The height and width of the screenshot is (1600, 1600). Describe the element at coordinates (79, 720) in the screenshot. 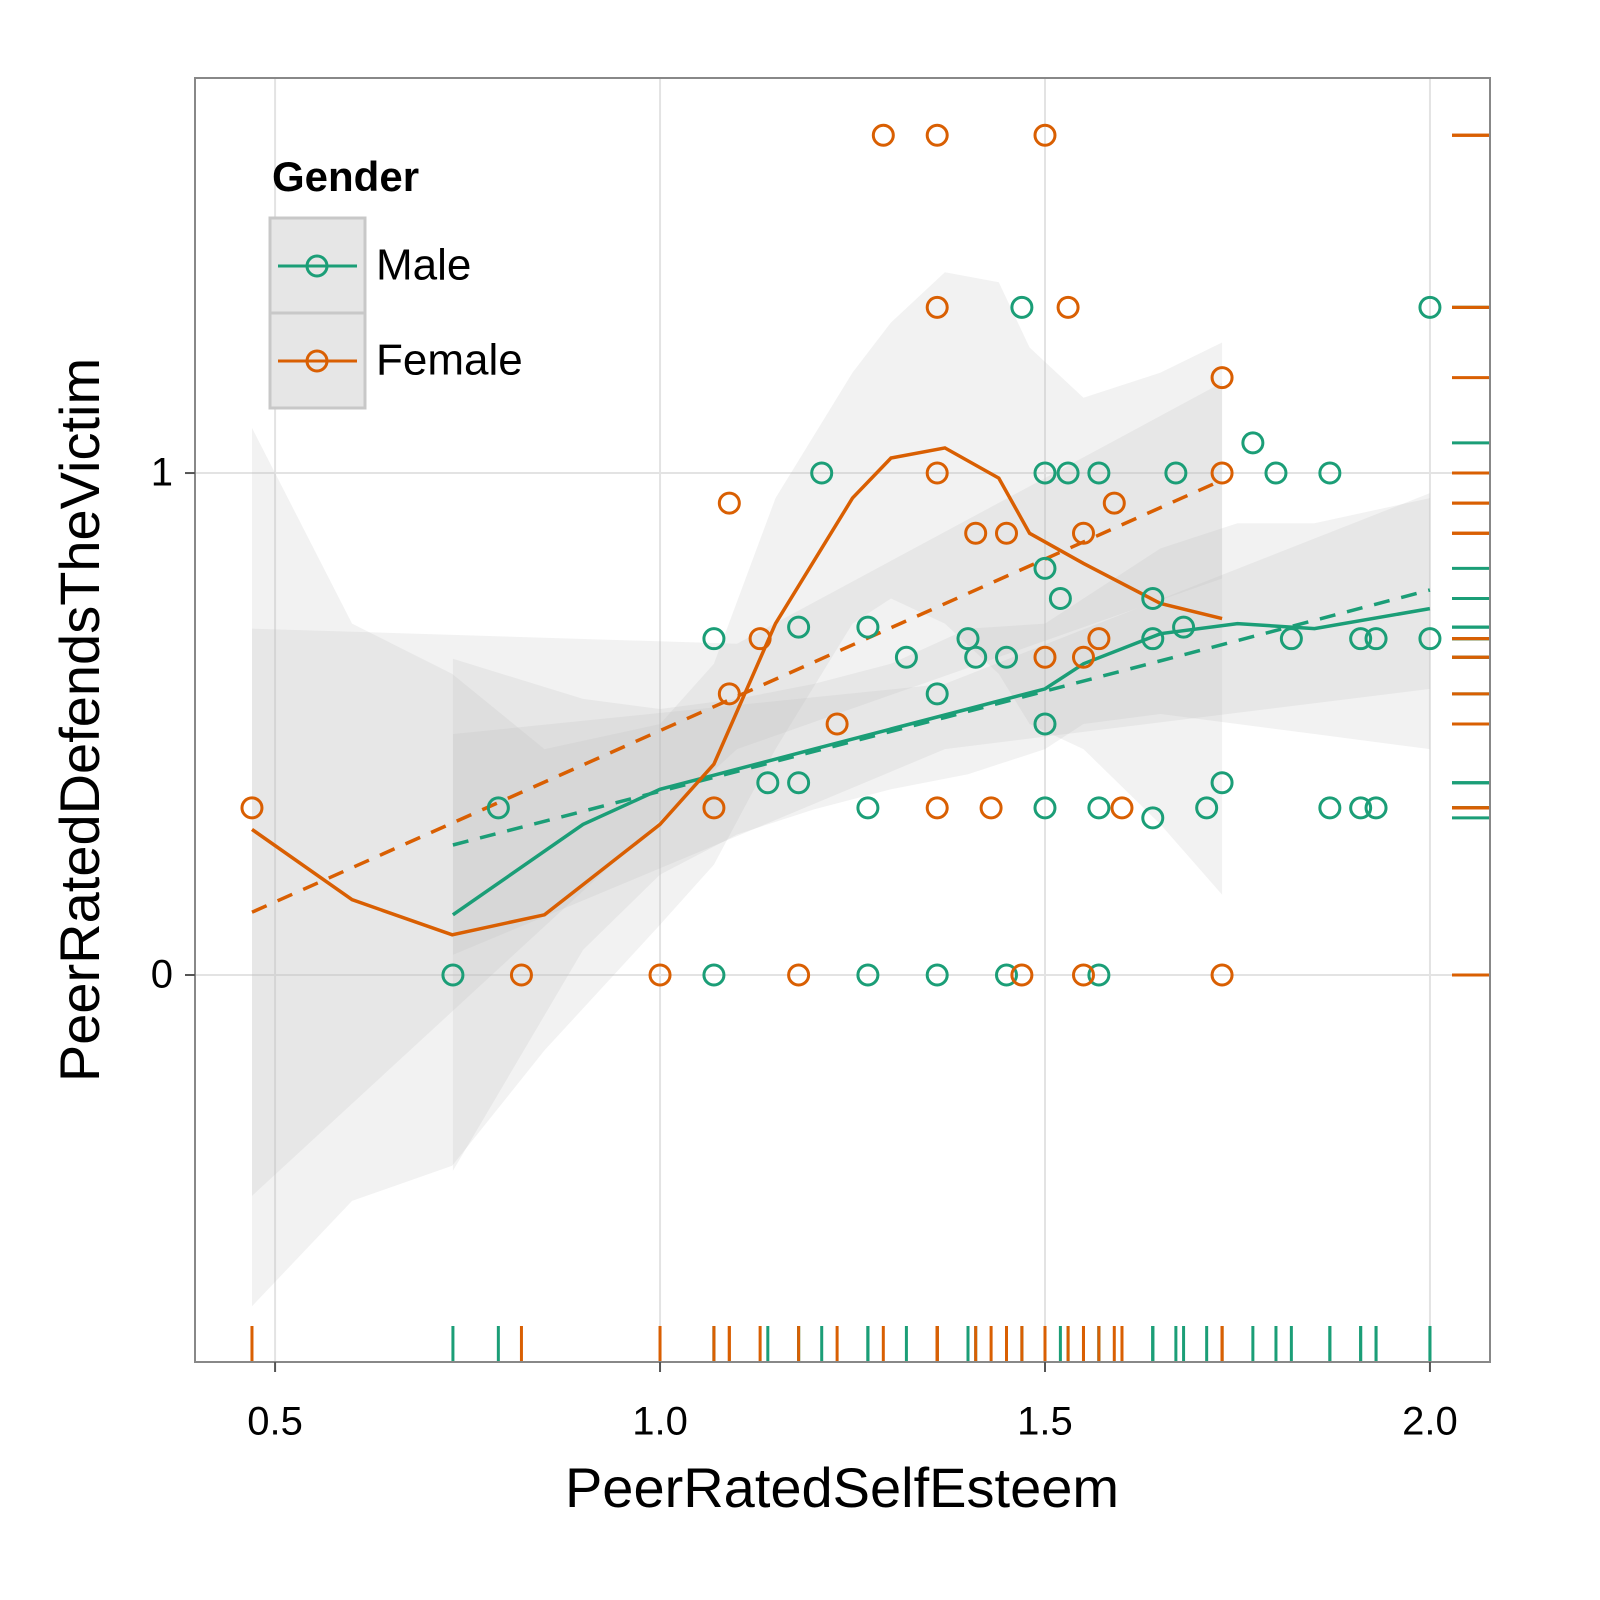

I see `y-axis-title: PeerRatedDefendsTheVictim` at that location.